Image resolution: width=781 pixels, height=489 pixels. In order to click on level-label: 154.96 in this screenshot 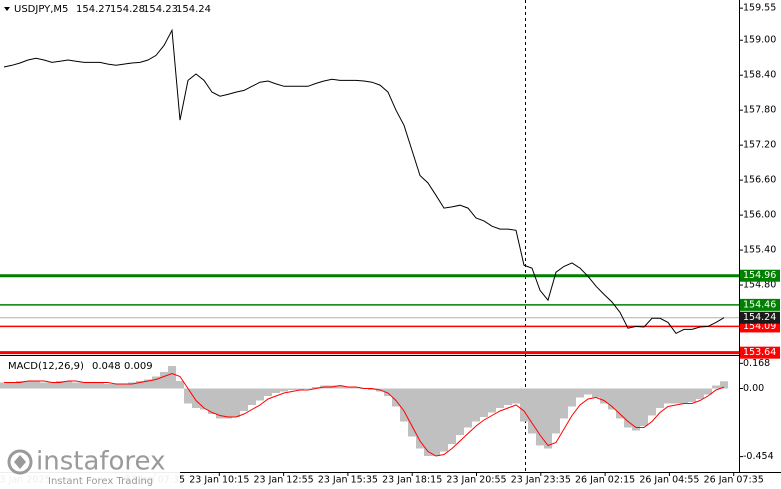, I will do `click(759, 275)`.